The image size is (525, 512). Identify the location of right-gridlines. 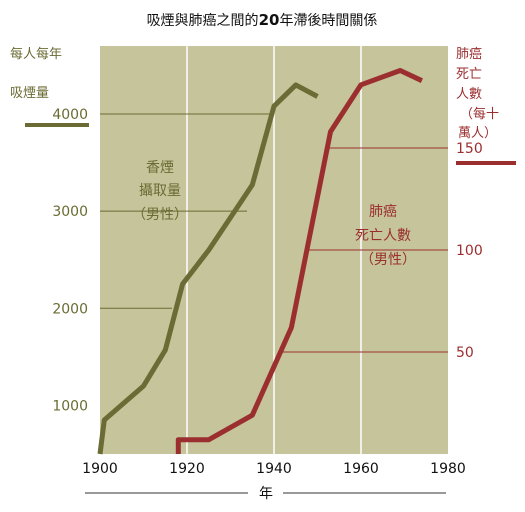
(363, 250).